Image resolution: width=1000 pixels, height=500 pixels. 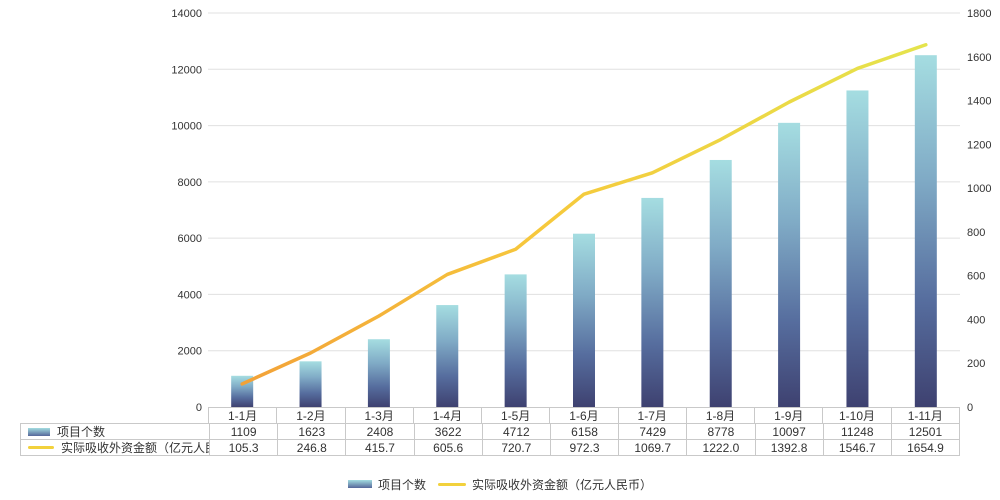 I want to click on table-value-cell: 6158, so click(x=583, y=431).